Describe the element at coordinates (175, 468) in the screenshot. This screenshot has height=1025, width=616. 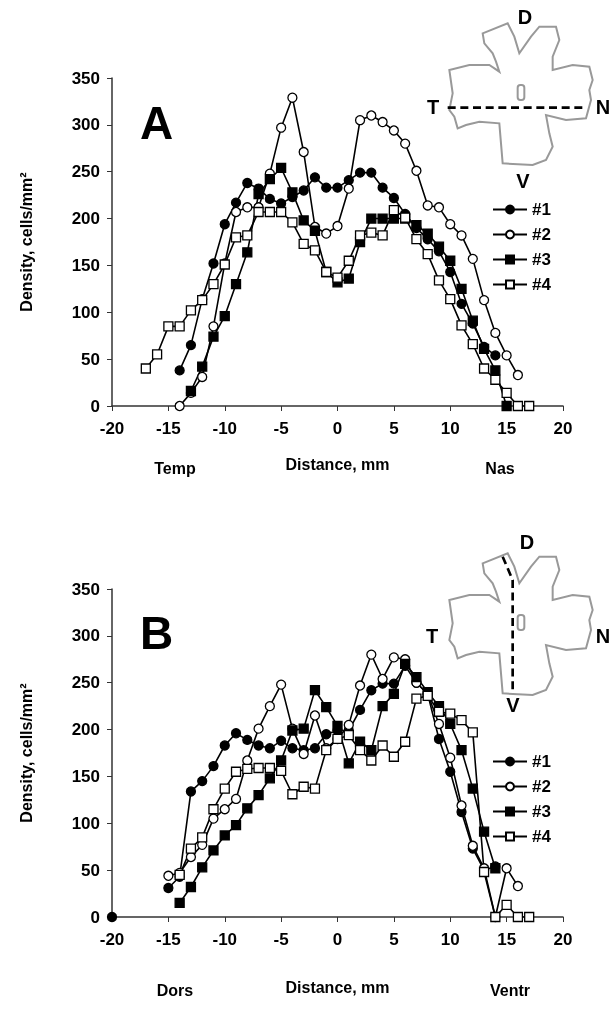
I see `text: Temp` at that location.